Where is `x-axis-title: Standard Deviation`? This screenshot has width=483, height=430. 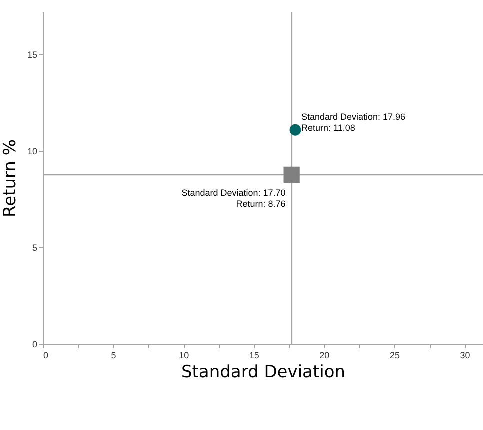
x-axis-title: Standard Deviation is located at coordinates (263, 372).